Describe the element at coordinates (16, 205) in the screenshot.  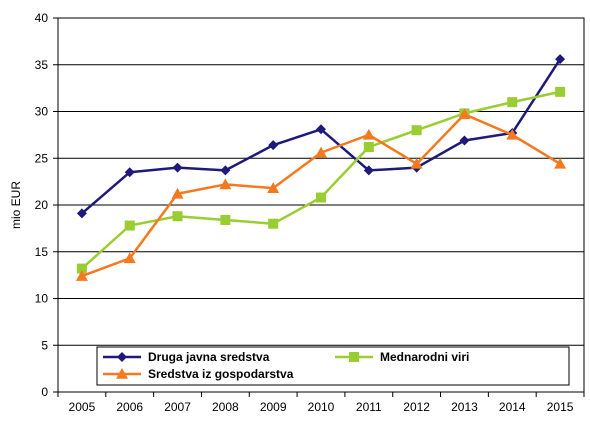
I see `y-axis-title: mio EUR` at that location.